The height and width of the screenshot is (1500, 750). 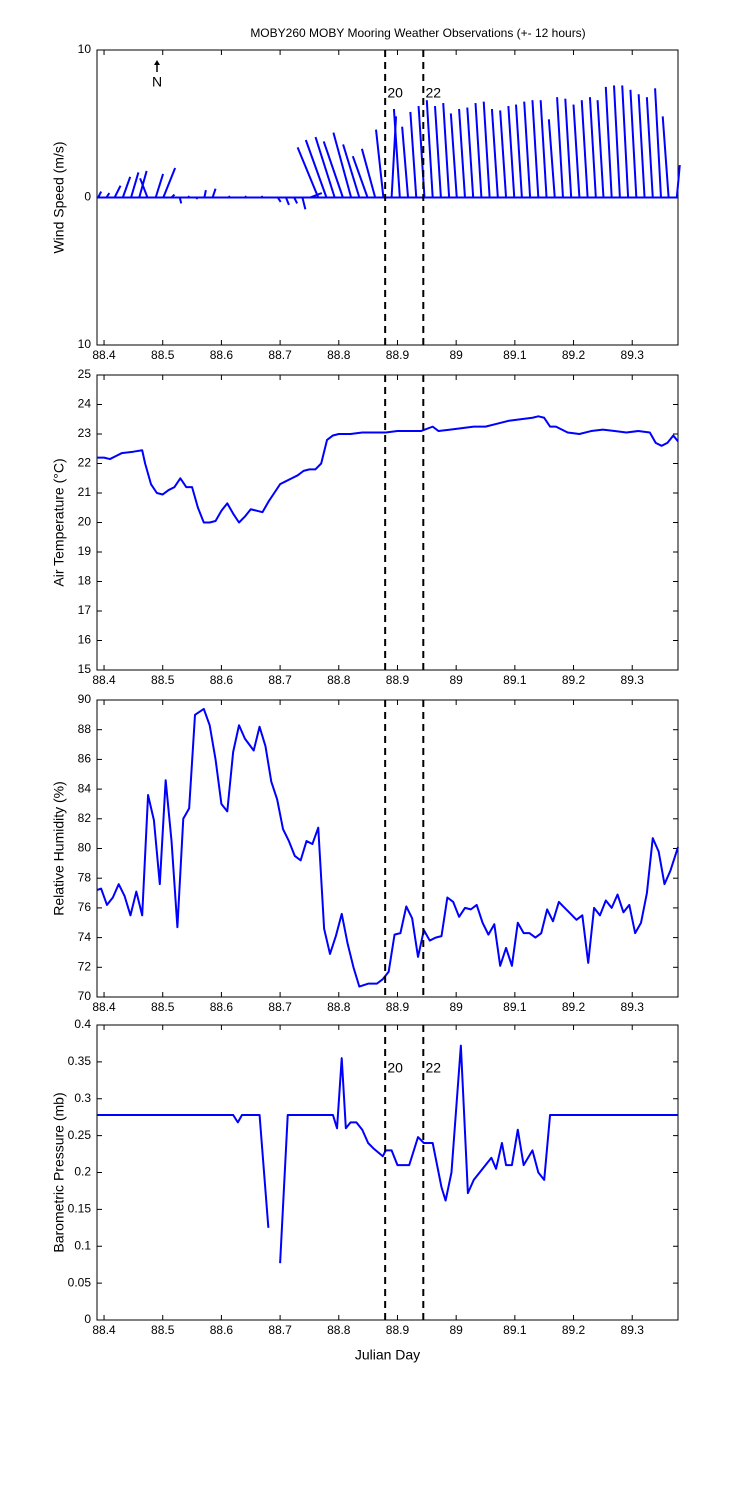 I want to click on y-tick-label: 84, so click(x=85, y=788).